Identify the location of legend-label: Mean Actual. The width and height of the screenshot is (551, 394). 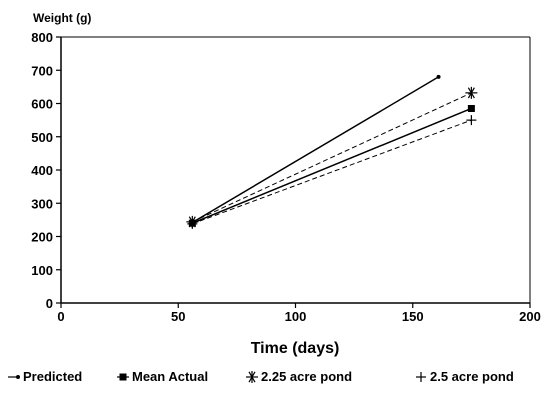
(170, 376).